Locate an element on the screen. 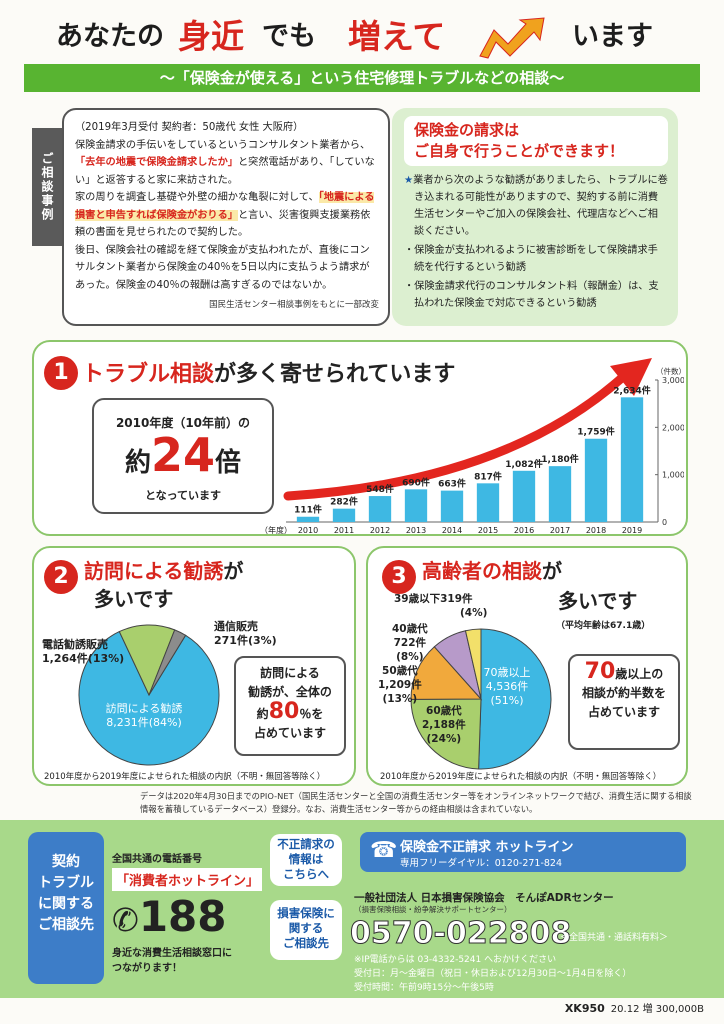 This screenshot has height=1024, width=724. bar-value-label: 663件 is located at coordinates (452, 484).